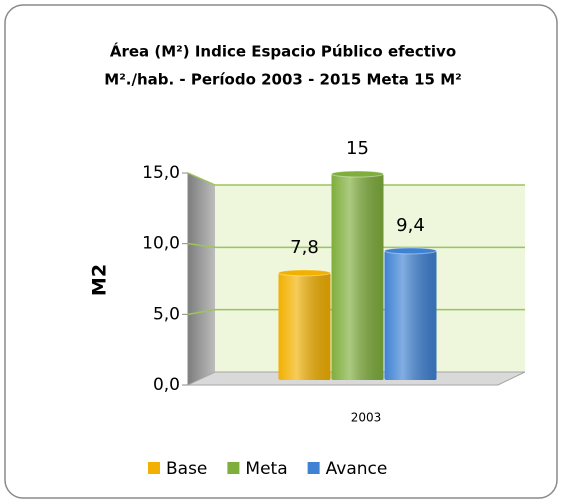 The height and width of the screenshot is (504, 563). I want to click on y-tick-label: 5,0, so click(166, 314).